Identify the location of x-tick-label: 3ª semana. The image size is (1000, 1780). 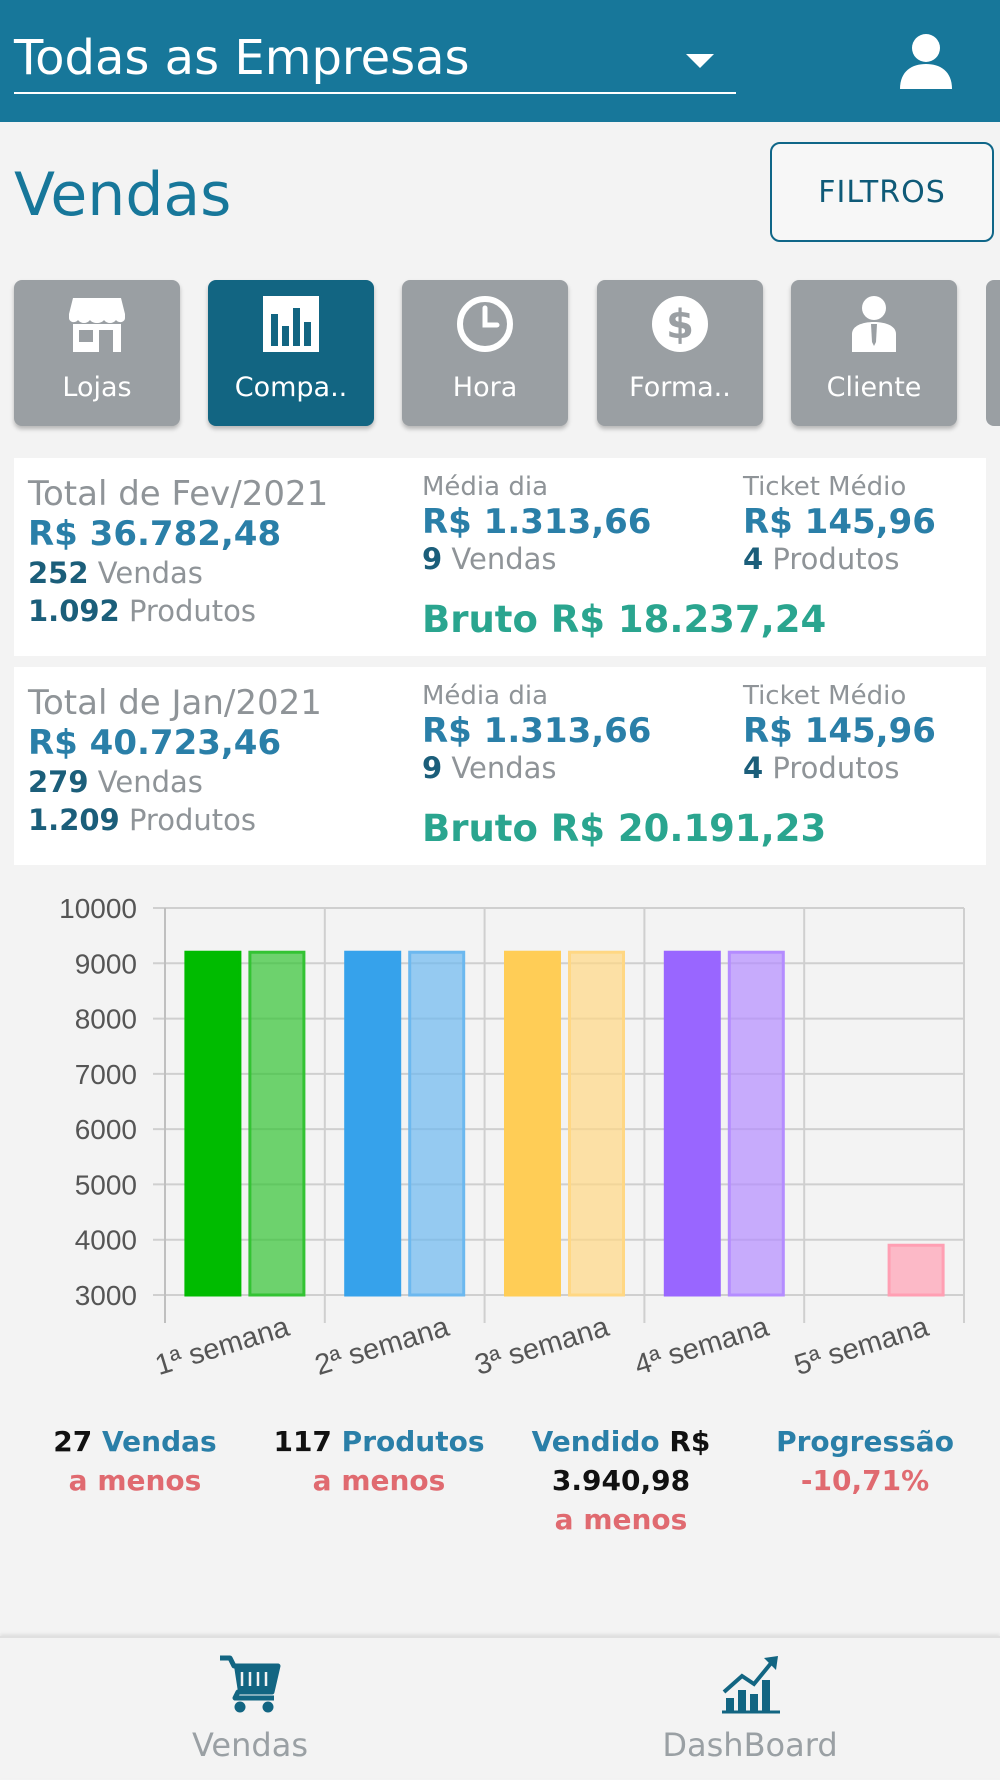
(542, 1346).